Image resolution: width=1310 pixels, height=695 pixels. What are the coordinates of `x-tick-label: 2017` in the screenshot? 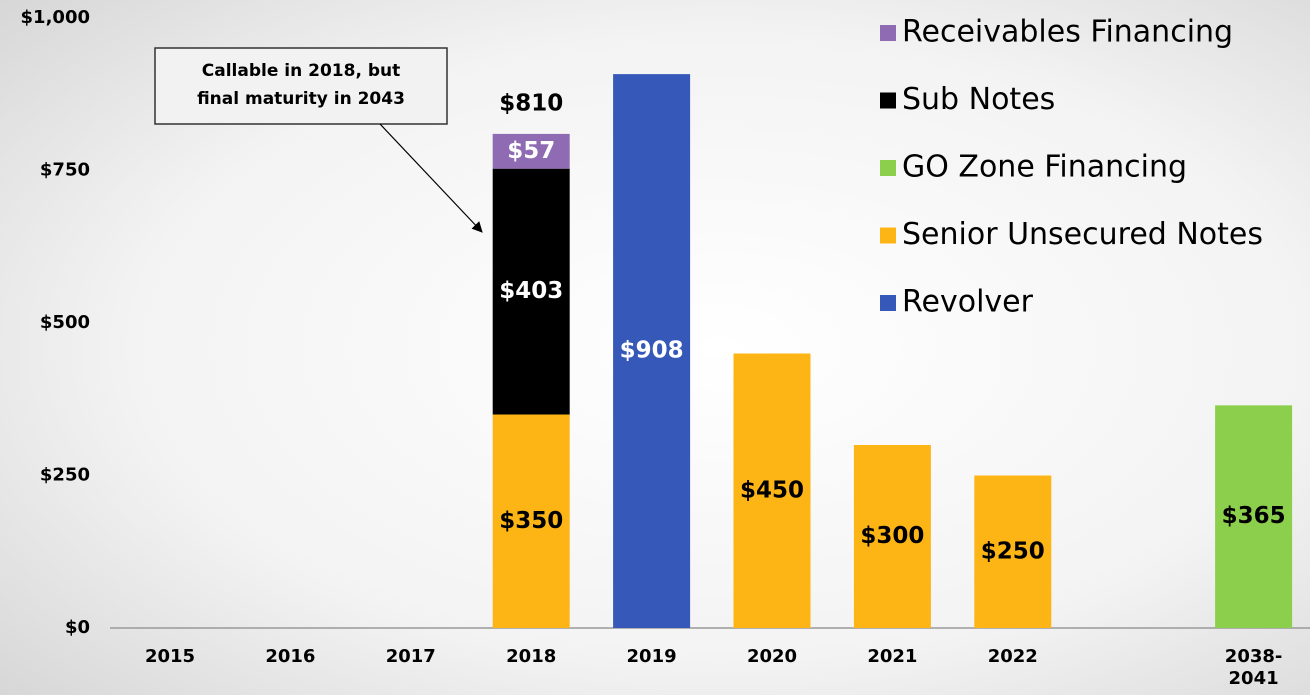 It's located at (411, 656).